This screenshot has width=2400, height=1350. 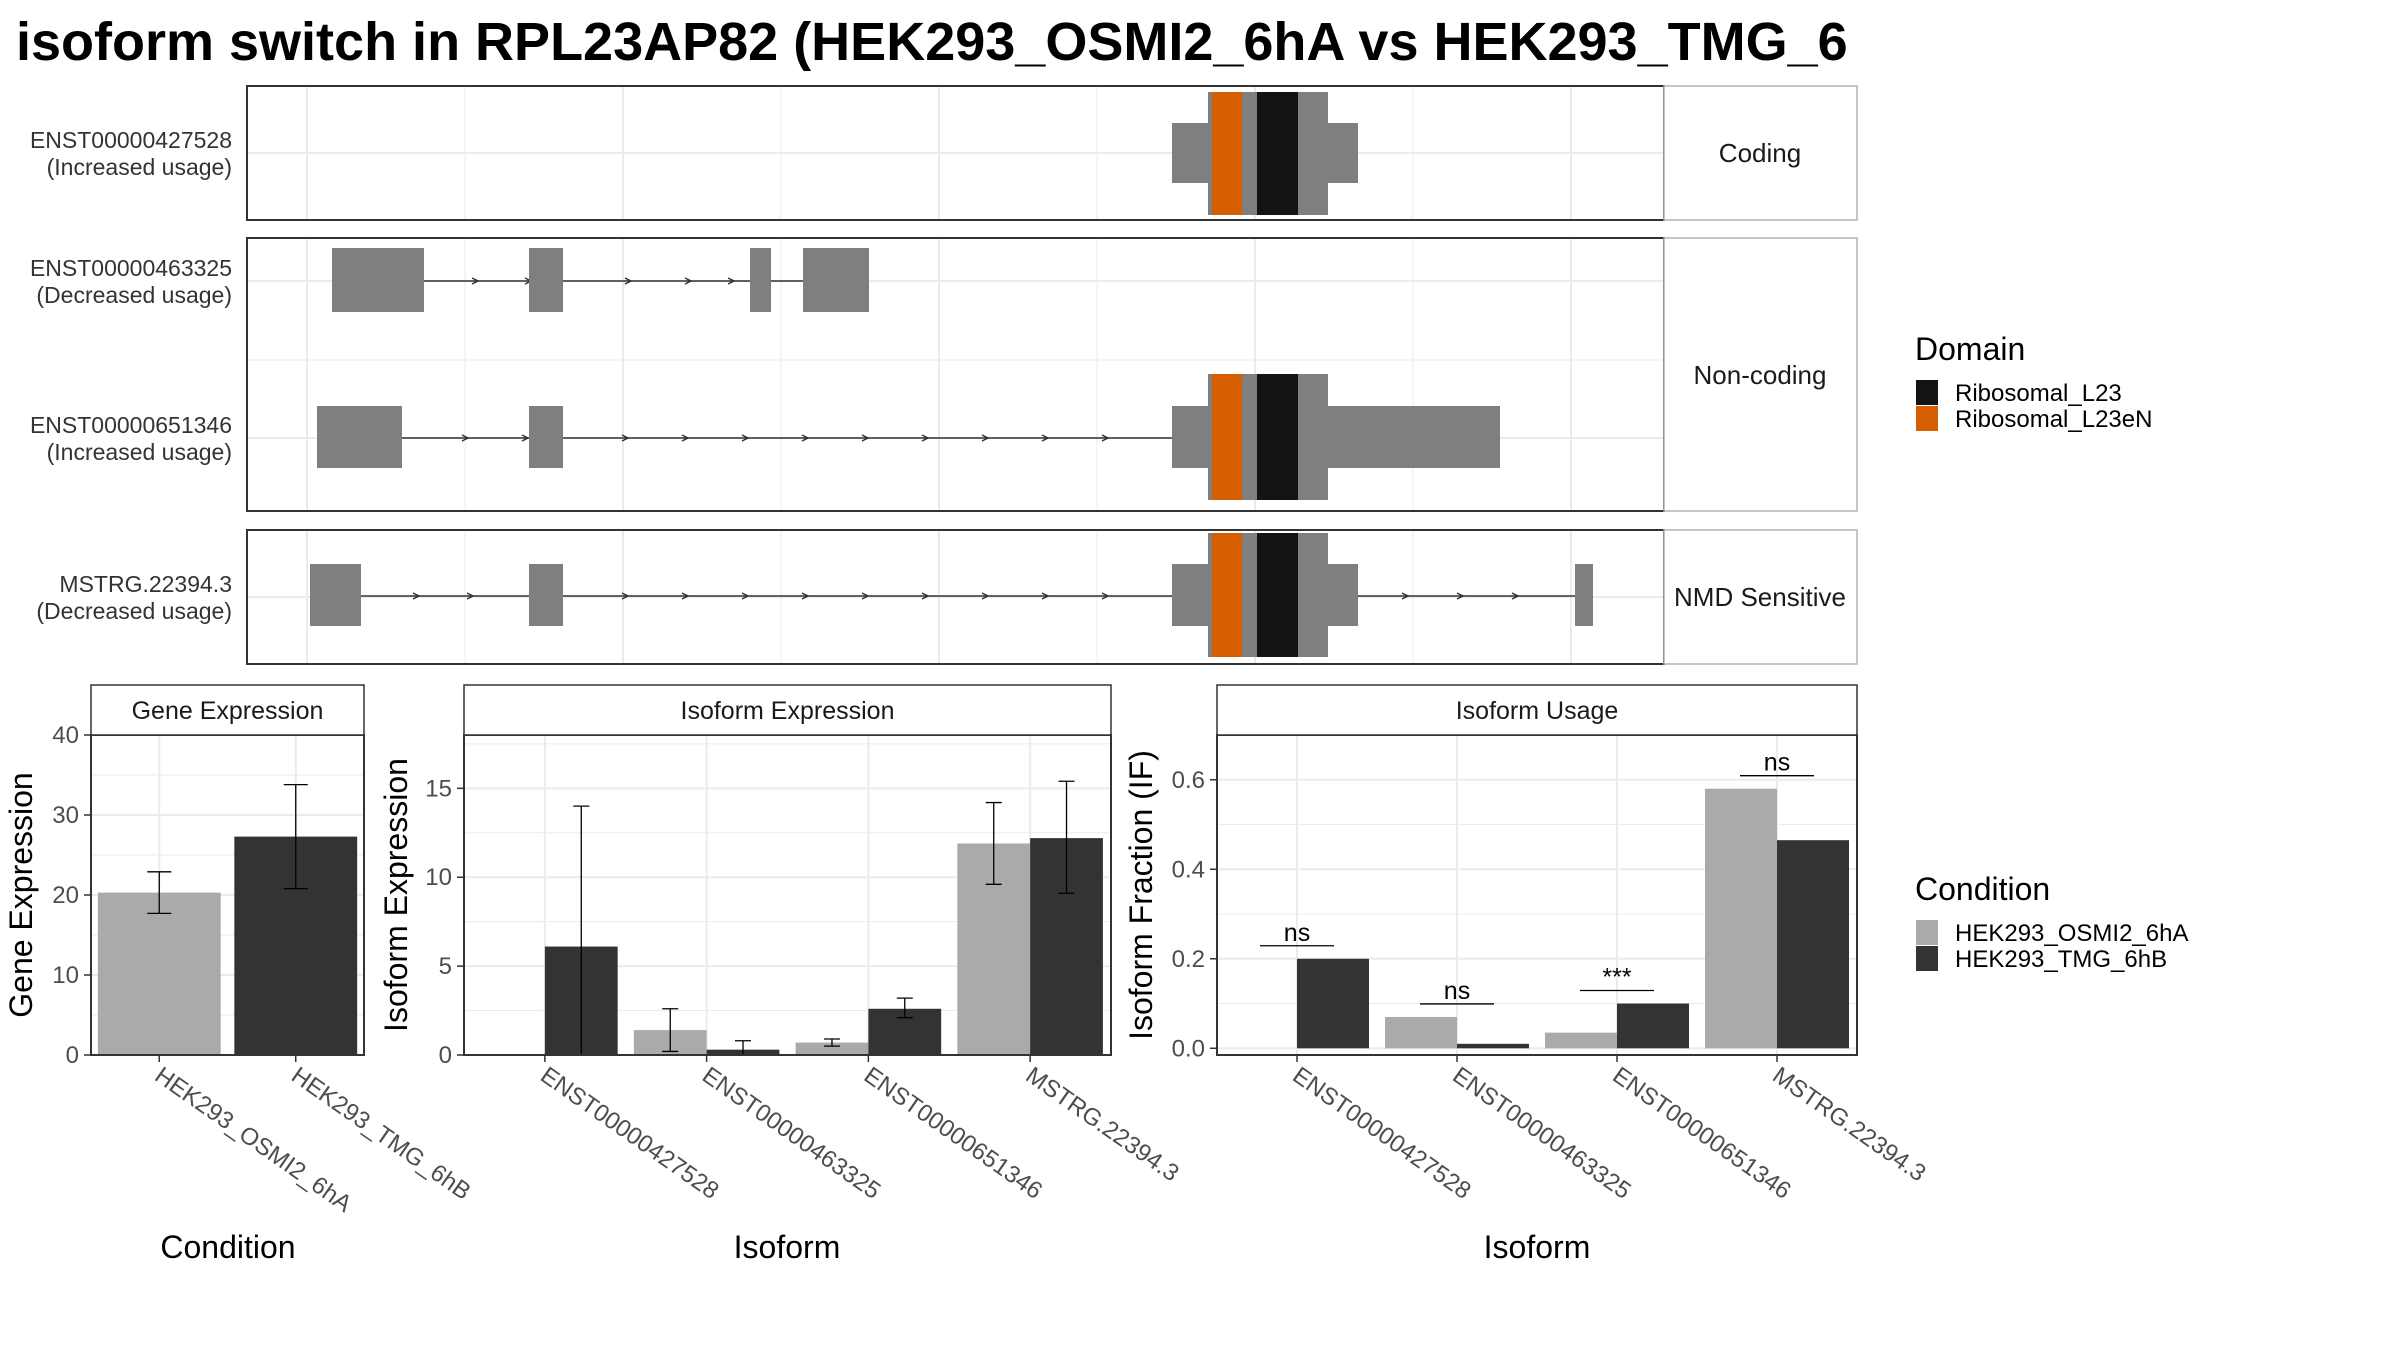 What do you see at coordinates (2038, 393) in the screenshot?
I see `legend-label: Ribosomal_L23` at bounding box center [2038, 393].